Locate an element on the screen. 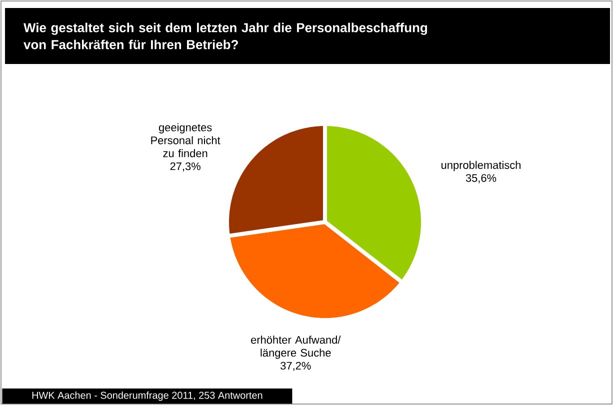  data-label: 35,6% is located at coordinates (481, 179).